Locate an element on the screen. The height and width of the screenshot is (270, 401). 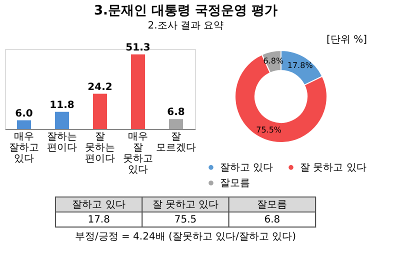
chart-title: 3.문재인 대통령 국정운영 평가 is located at coordinates (186, 11).